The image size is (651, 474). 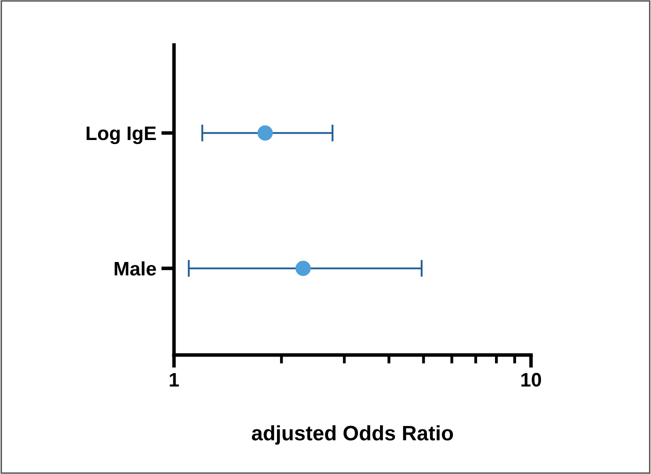 What do you see at coordinates (352, 435) in the screenshot?
I see `x-axis-title: adjusted Odds Ratio` at bounding box center [352, 435].